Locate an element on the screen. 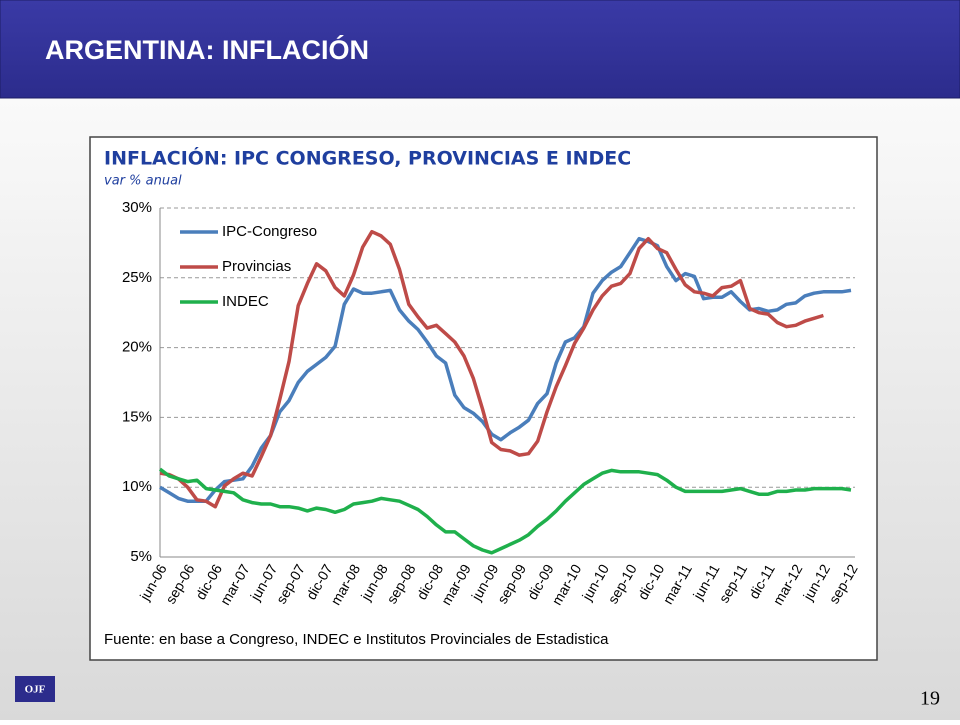  y-tick-label: 20% is located at coordinates (137, 347).